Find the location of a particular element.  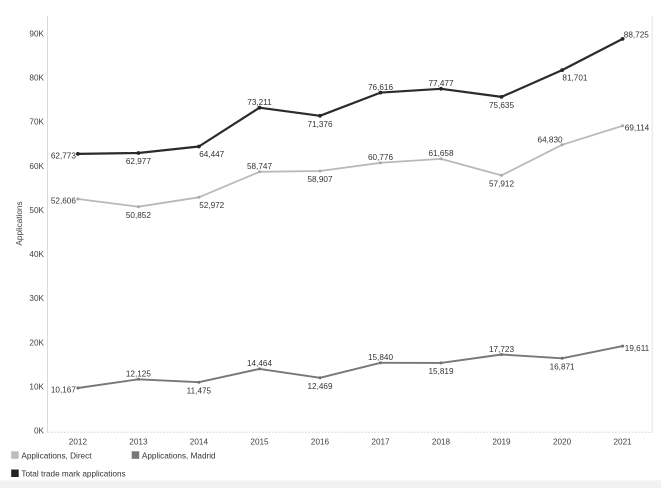

svg-text: 50,852 is located at coordinates (138, 215).